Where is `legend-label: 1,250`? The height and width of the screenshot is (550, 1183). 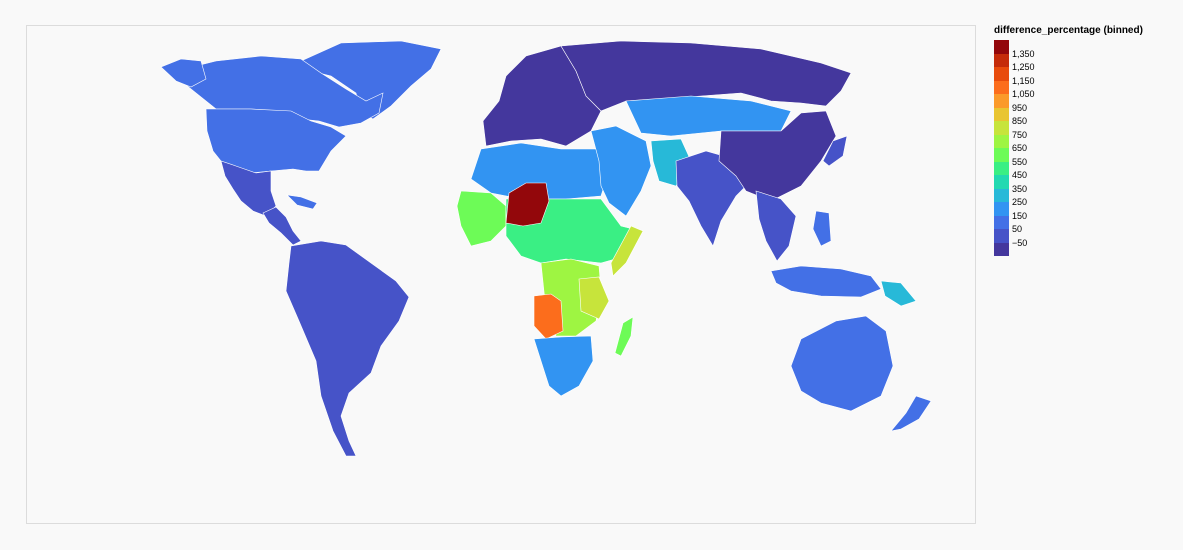 legend-label: 1,250 is located at coordinates (1023, 67).